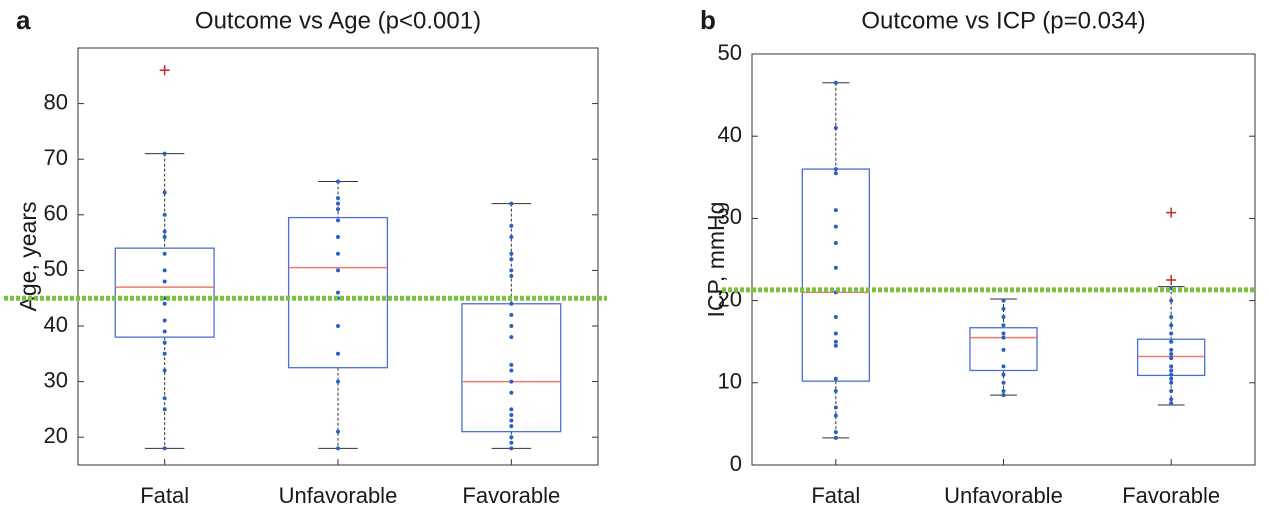  Describe the element at coordinates (1003, 20) in the screenshot. I see `chart-title: Outcome vs ICP (p=0.034)` at that location.